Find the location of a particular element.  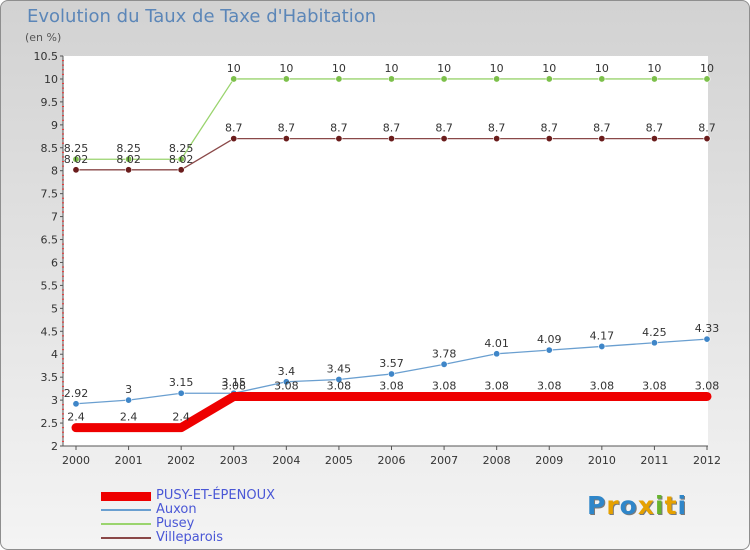

y-tick-label: 5.5 is located at coordinates (50, 285).